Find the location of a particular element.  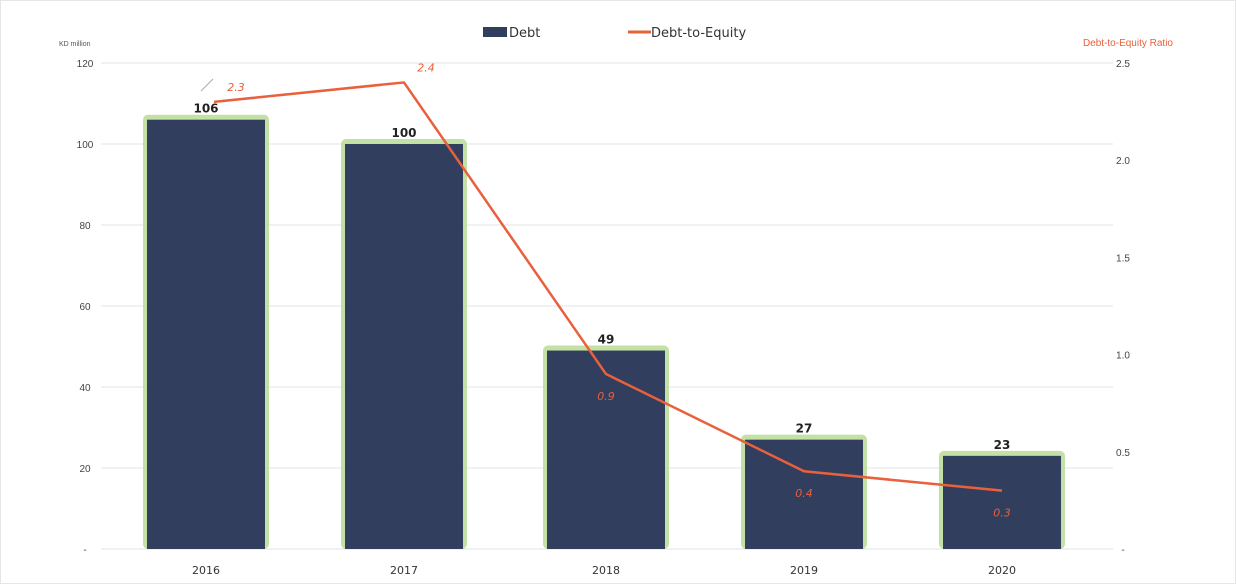

legend-swatch-bar is located at coordinates (495, 32).